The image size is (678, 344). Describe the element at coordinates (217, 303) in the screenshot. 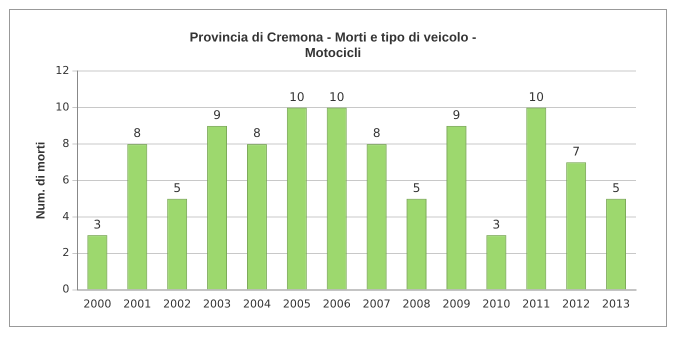

I see `x-tick-label: 2003` at that location.